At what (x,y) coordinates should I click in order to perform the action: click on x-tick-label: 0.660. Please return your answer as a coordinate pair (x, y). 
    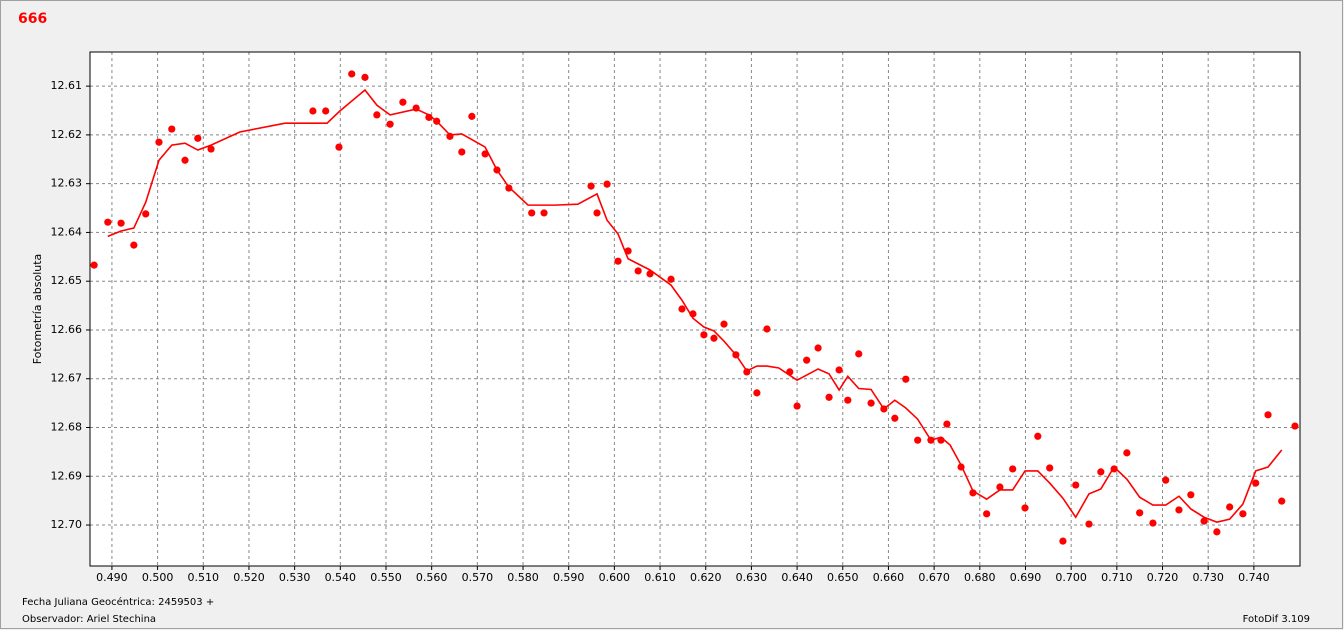
    Looking at the image, I should click on (889, 577).